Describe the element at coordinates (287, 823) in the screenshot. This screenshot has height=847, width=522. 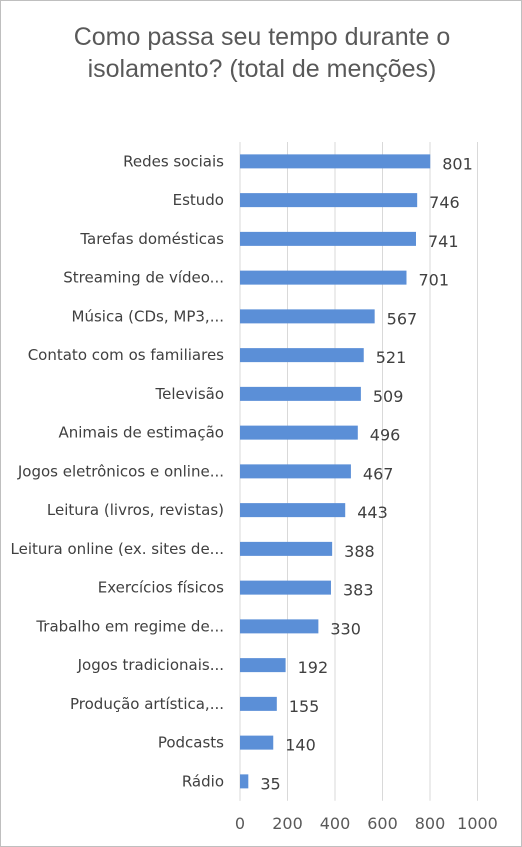
I see `x-tick-label: 200` at that location.